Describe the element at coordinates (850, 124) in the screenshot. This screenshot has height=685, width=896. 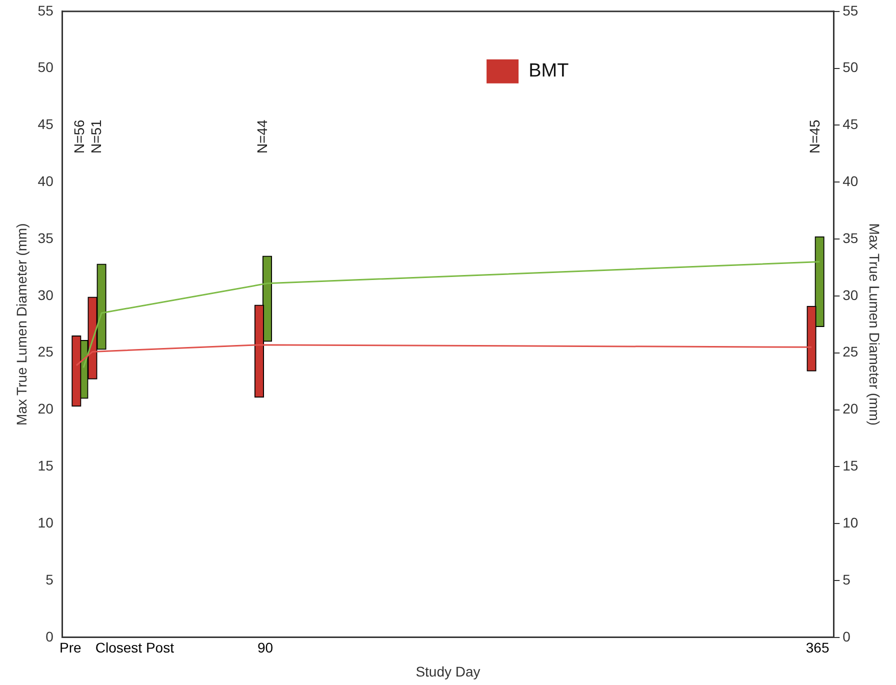
I see `y2-tick-label: 45` at that location.